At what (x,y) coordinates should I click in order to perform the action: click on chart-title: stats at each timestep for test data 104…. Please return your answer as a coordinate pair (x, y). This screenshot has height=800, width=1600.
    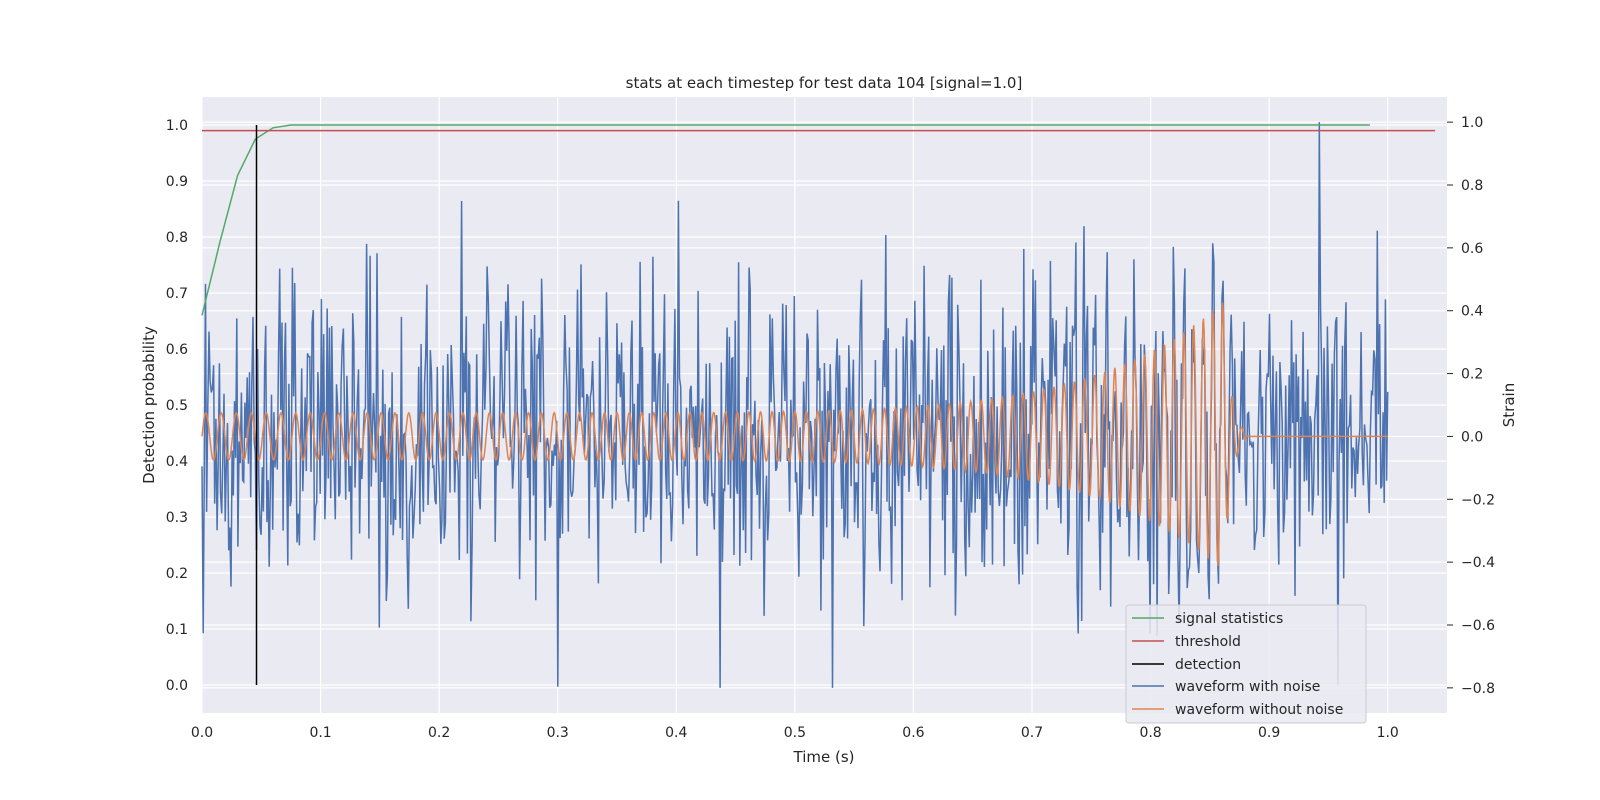
    Looking at the image, I should click on (824, 83).